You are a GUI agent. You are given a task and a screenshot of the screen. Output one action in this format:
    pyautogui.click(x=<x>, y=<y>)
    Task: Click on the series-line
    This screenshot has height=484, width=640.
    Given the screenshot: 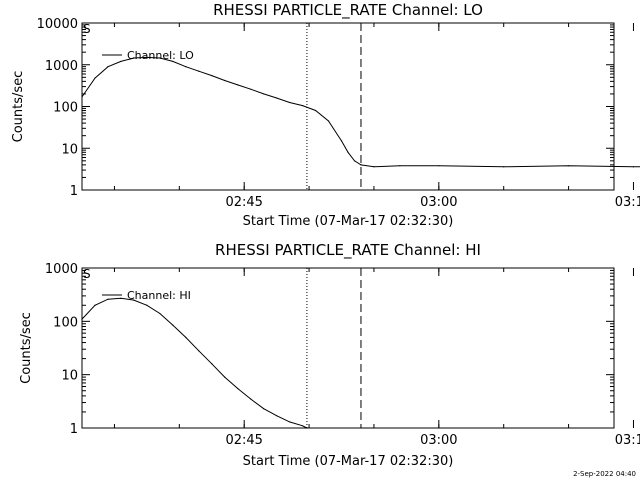 What is the action you would take?
    pyautogui.click(x=194, y=363)
    